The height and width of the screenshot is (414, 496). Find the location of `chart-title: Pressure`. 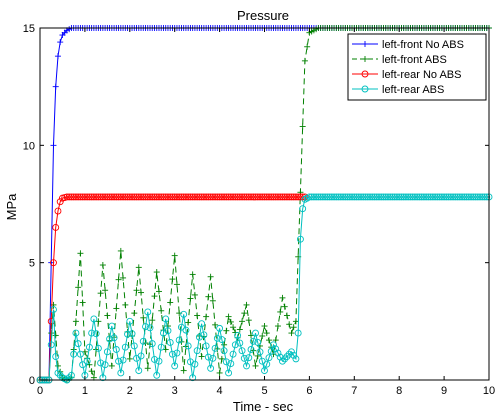

chart-title: Pressure is located at coordinates (263, 15).